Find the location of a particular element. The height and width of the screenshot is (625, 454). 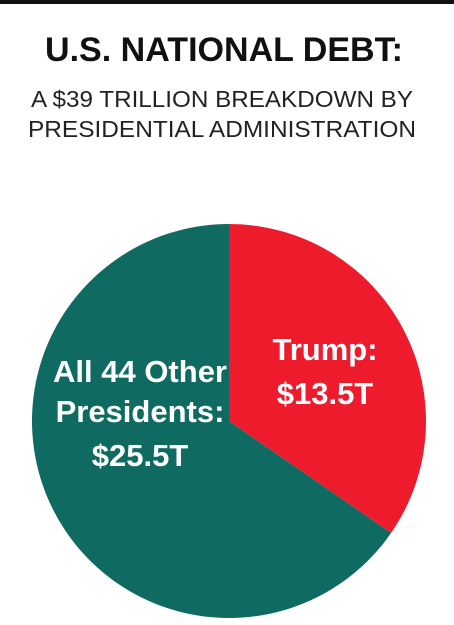

slice-label: Trump: $13.5T is located at coordinates (325, 372).